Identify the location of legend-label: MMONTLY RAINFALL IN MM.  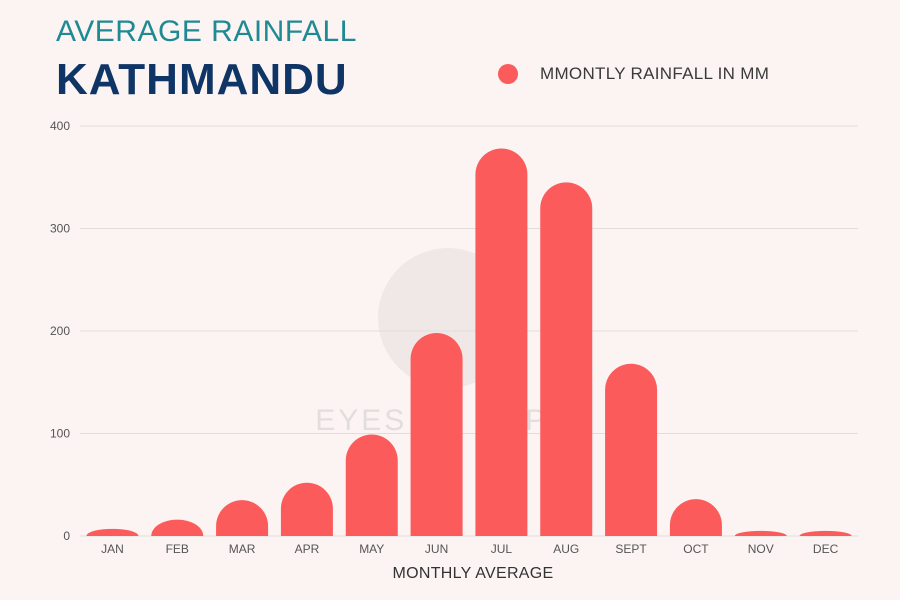
(655, 73).